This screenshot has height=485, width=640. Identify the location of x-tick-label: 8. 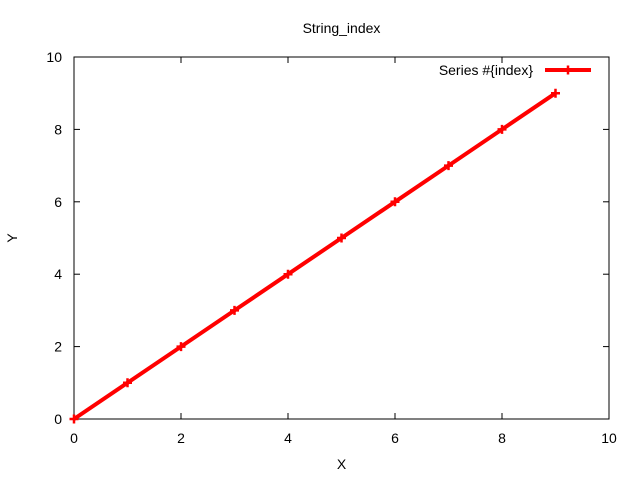
(502, 438).